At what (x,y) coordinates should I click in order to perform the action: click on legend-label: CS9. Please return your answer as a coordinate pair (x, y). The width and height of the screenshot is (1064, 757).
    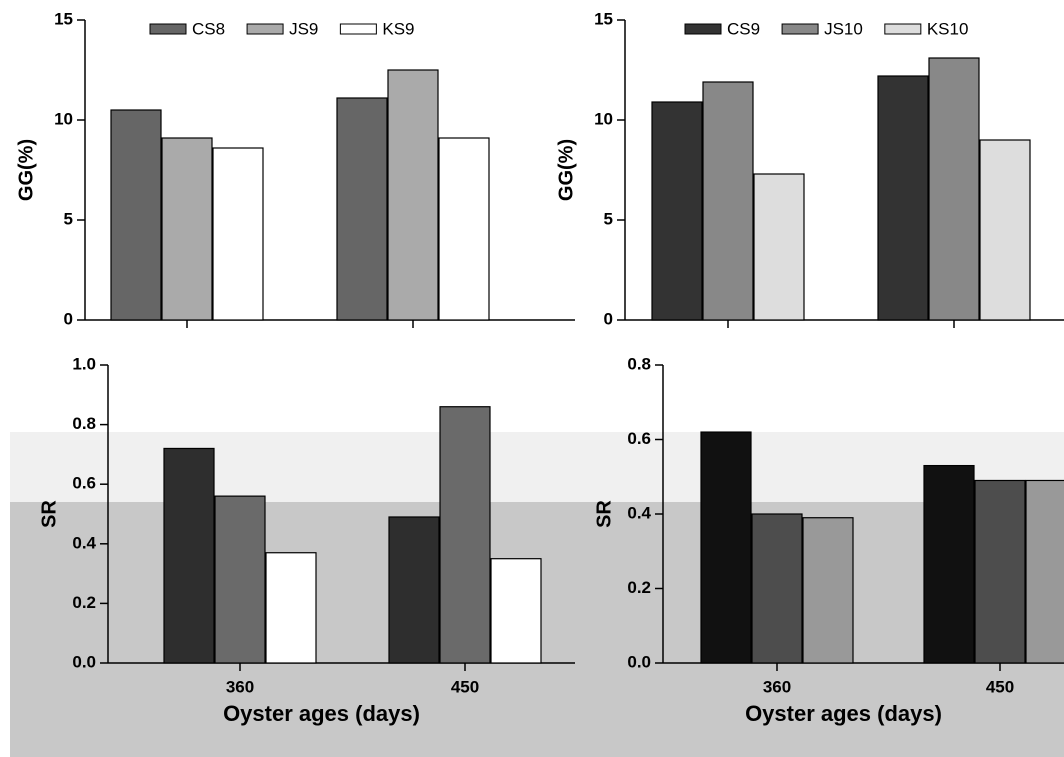
    Looking at the image, I should click on (743, 28).